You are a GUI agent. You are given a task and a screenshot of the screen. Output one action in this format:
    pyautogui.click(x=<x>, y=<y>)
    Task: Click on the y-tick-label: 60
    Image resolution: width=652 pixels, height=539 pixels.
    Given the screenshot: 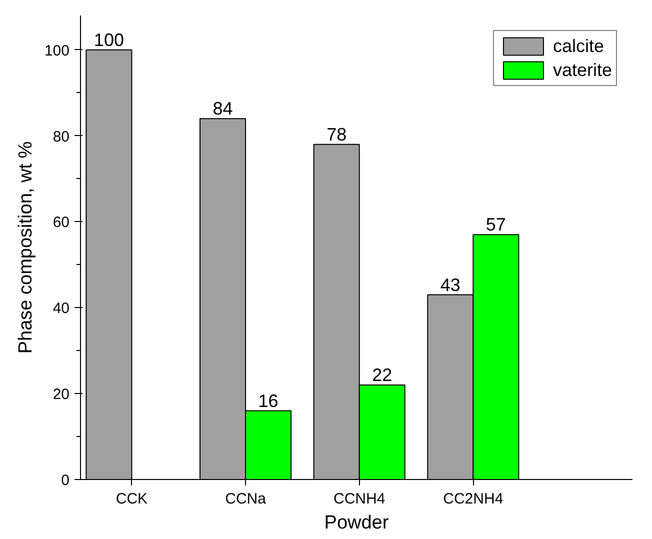 What is the action you would take?
    pyautogui.click(x=61, y=223)
    